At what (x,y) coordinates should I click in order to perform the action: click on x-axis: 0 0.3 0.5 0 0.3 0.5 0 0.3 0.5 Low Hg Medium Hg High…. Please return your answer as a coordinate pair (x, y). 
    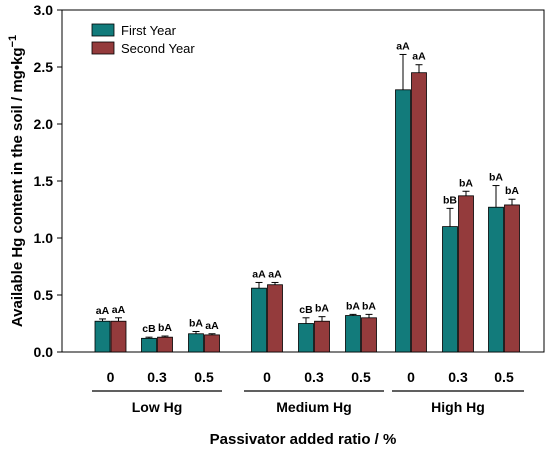
    Looking at the image, I should click on (308, 392).